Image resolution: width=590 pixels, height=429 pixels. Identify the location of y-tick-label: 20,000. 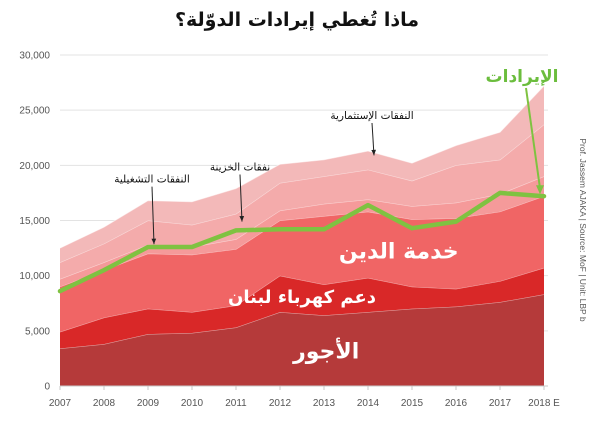
(34, 166).